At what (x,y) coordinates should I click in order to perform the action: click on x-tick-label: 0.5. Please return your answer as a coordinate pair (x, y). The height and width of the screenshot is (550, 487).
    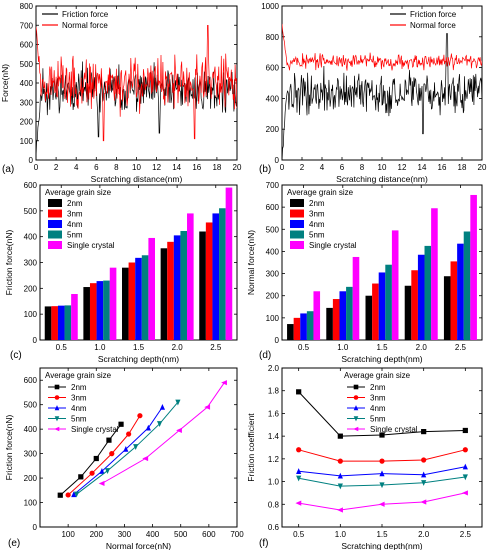
    Looking at the image, I should click on (304, 347).